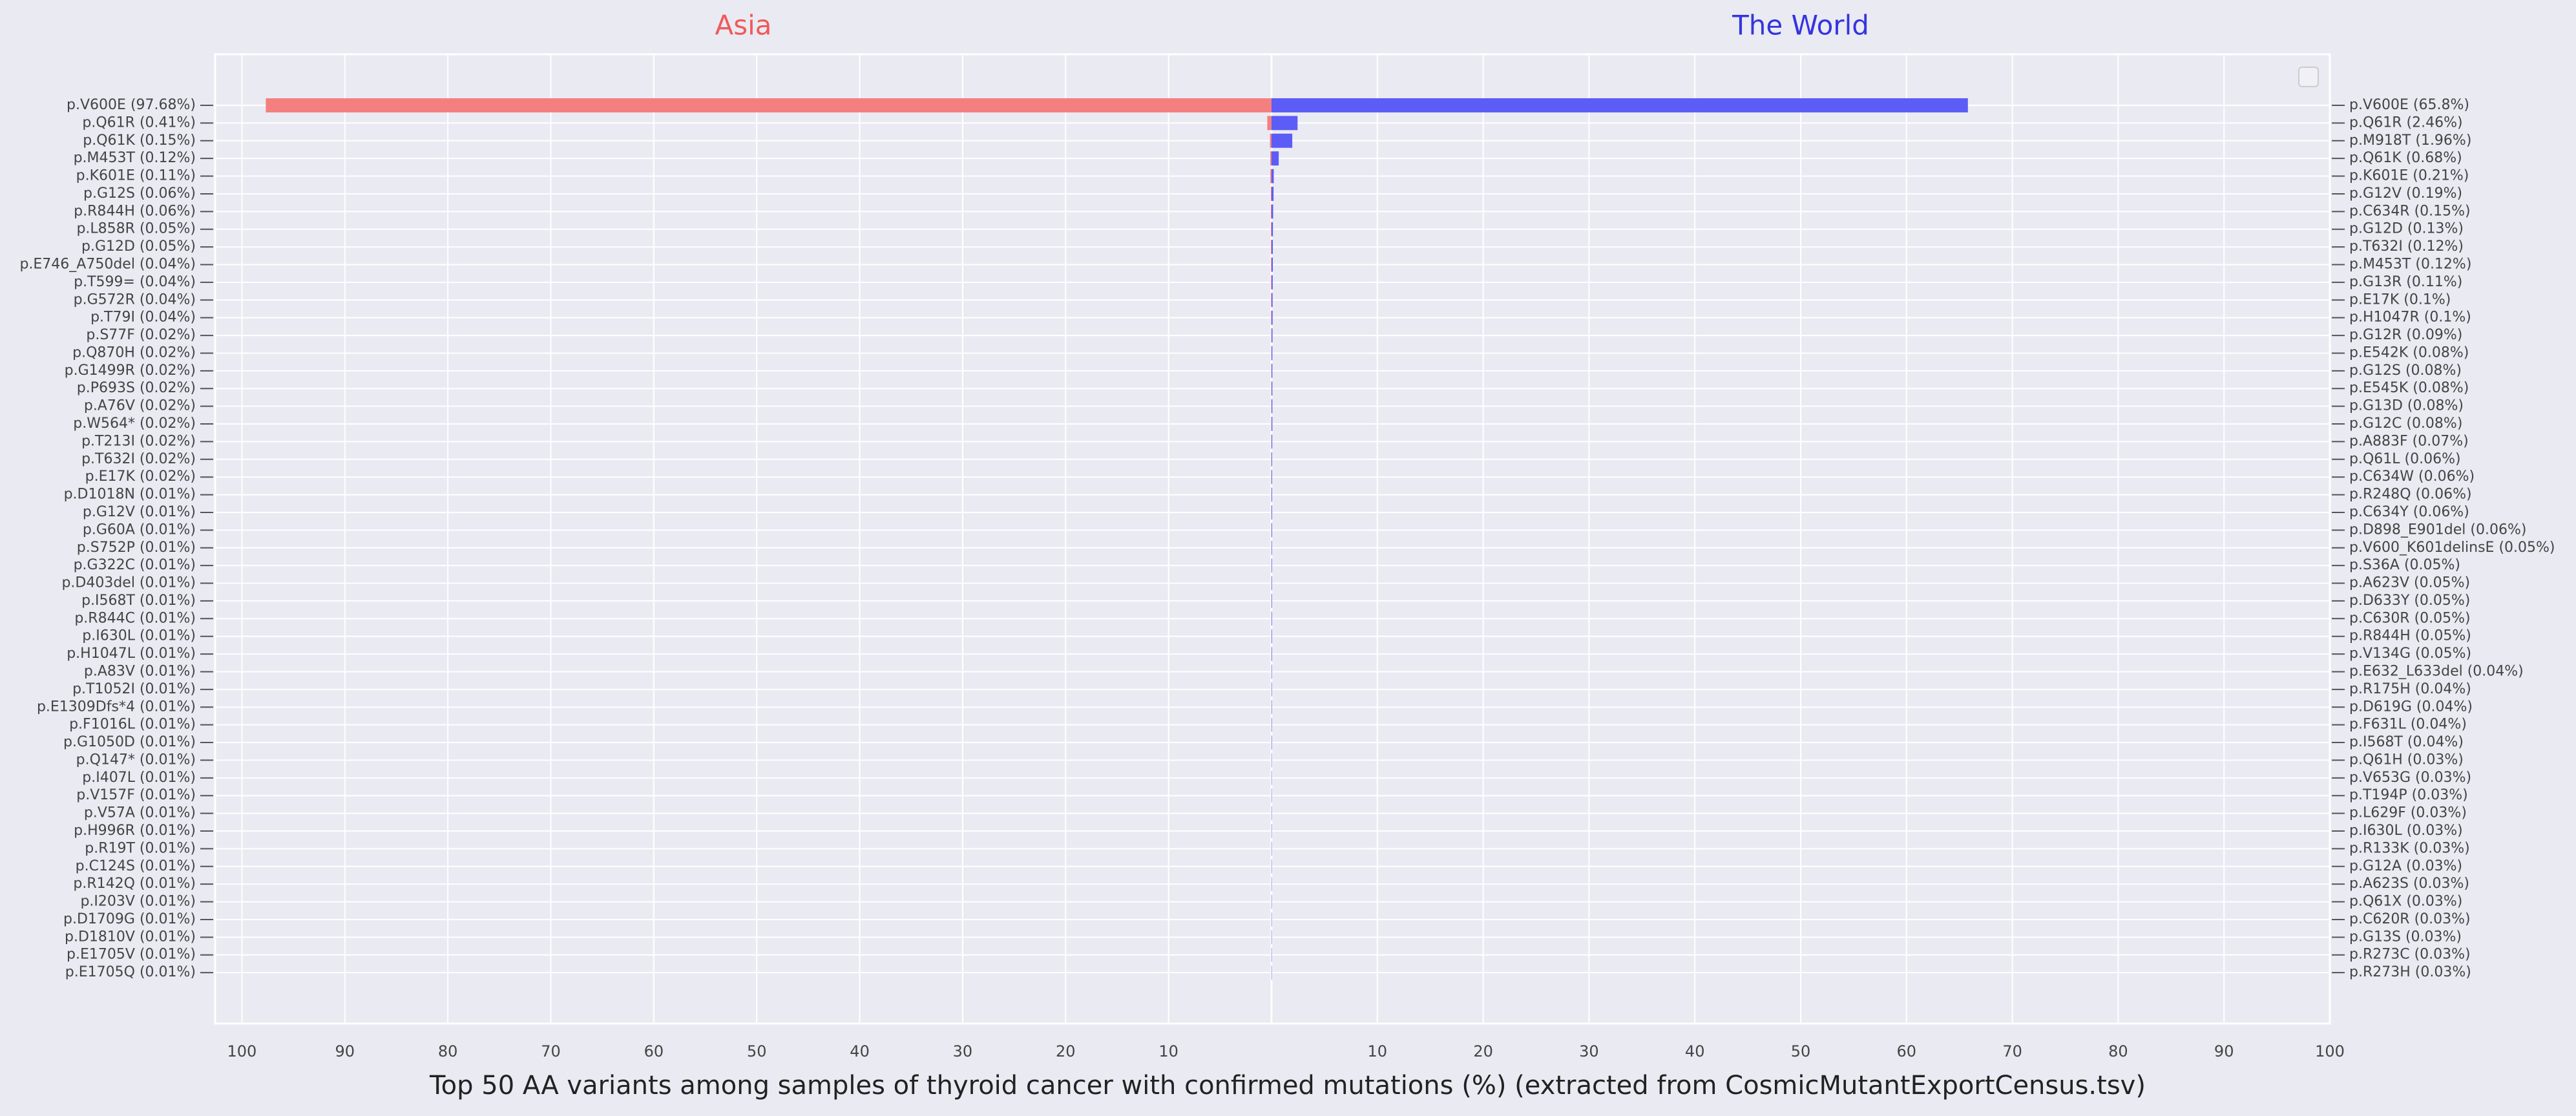 The width and height of the screenshot is (2576, 1116). I want to click on y-tick-label: p.T213I (0.02%), so click(138, 441).